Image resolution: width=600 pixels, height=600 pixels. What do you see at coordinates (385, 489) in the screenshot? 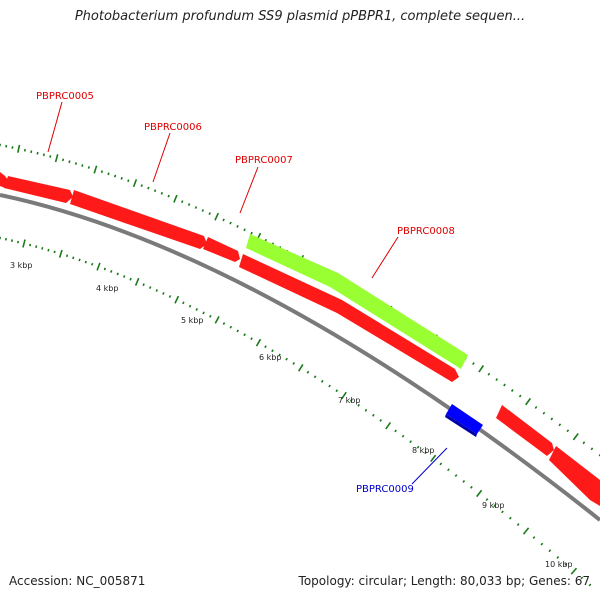
I see `gene-label: PBPRC0009` at bounding box center [385, 489].